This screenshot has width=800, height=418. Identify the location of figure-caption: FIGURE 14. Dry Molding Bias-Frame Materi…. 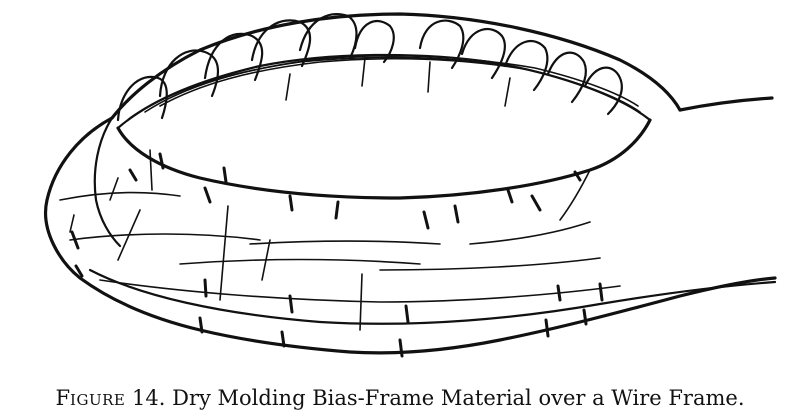
(400, 398).